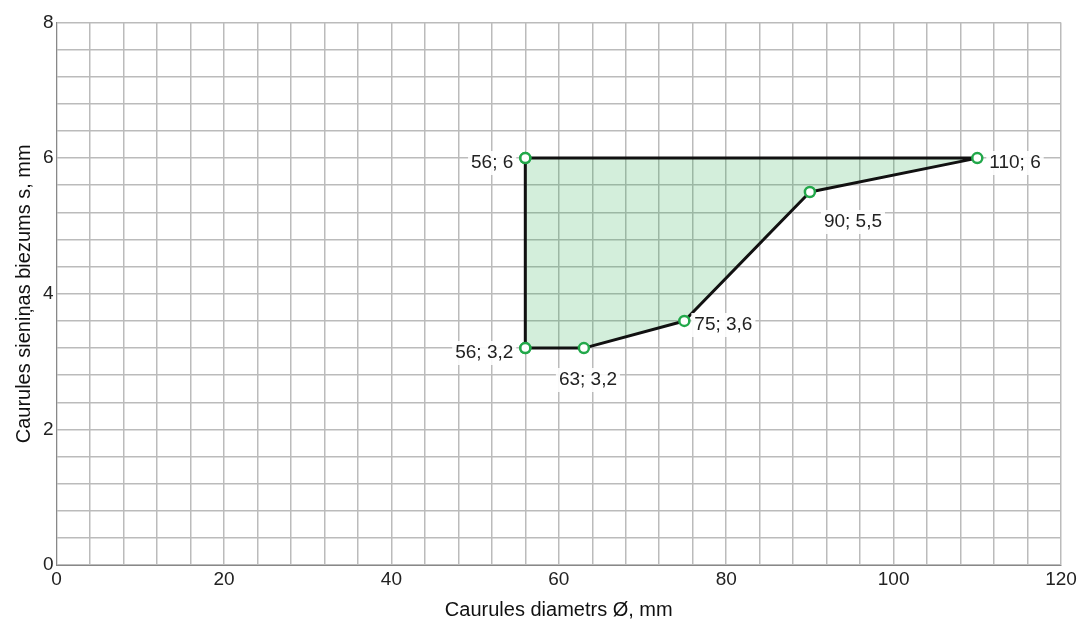 The image size is (1089, 634). What do you see at coordinates (492, 162) in the screenshot?
I see `data-label: 56; 6` at bounding box center [492, 162].